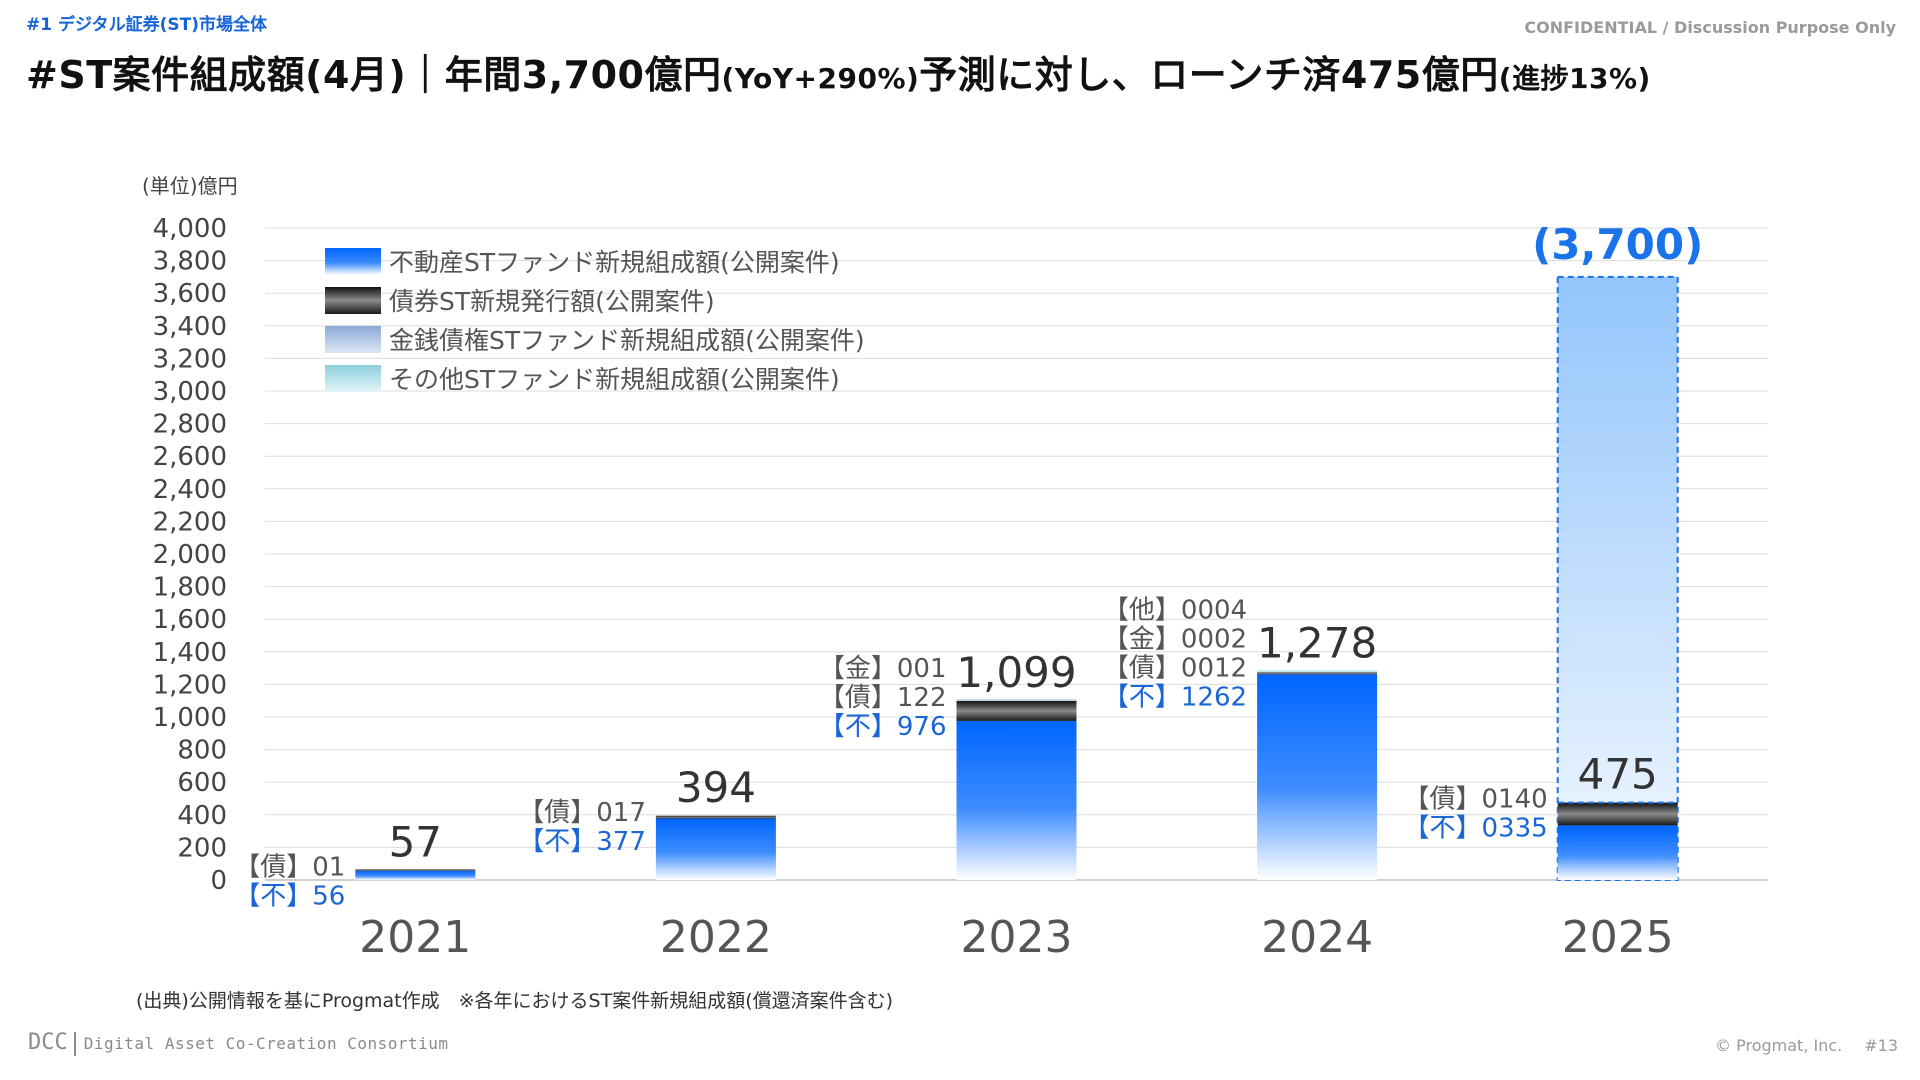  Describe the element at coordinates (1574, 78) in the screenshot. I see `headline-part-d: (進捗13%)` at that location.